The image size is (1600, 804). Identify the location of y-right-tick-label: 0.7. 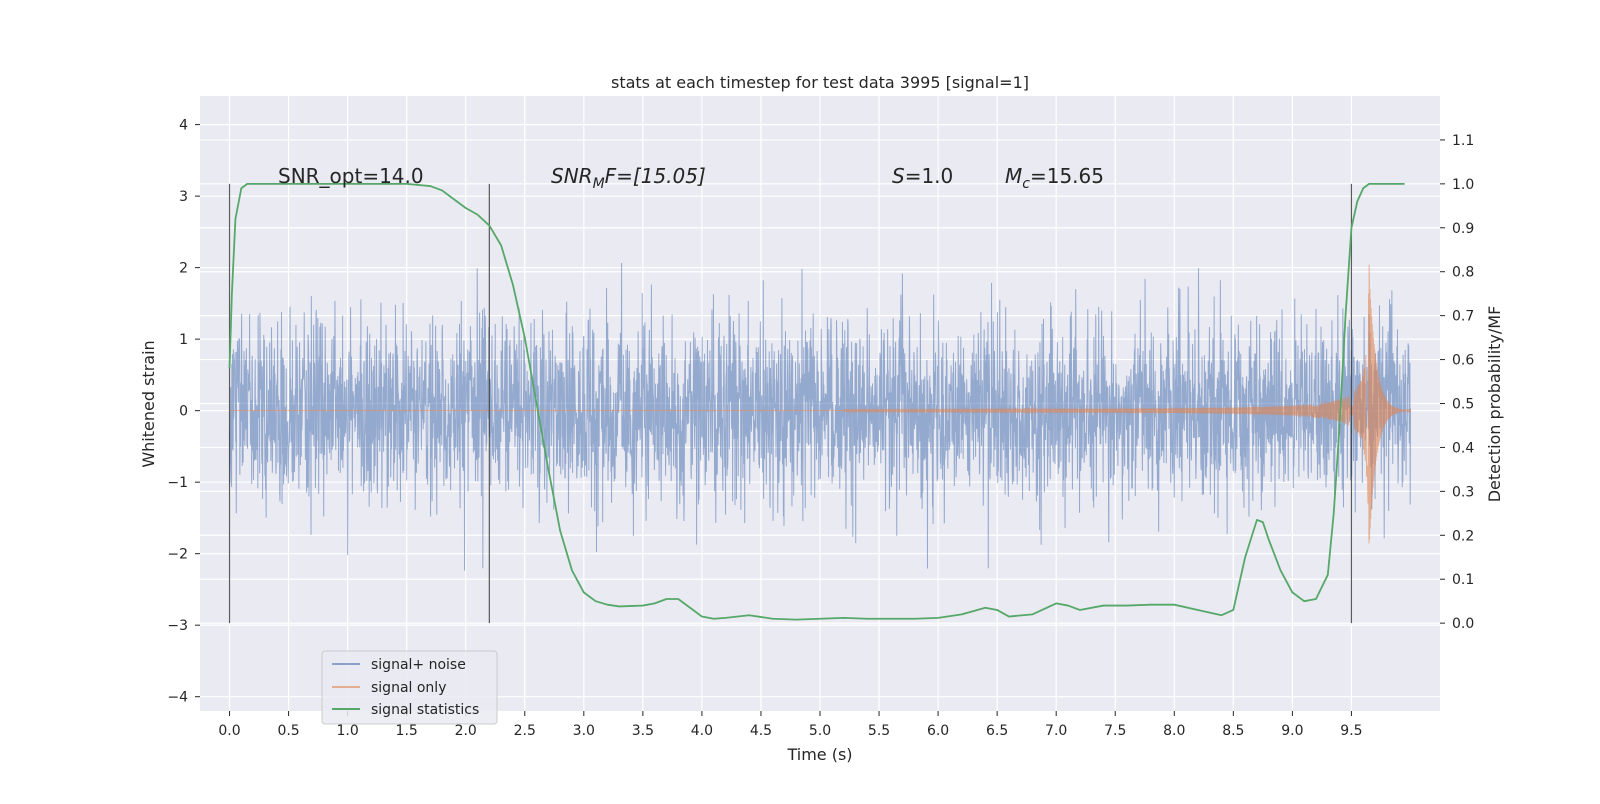
(1463, 317).